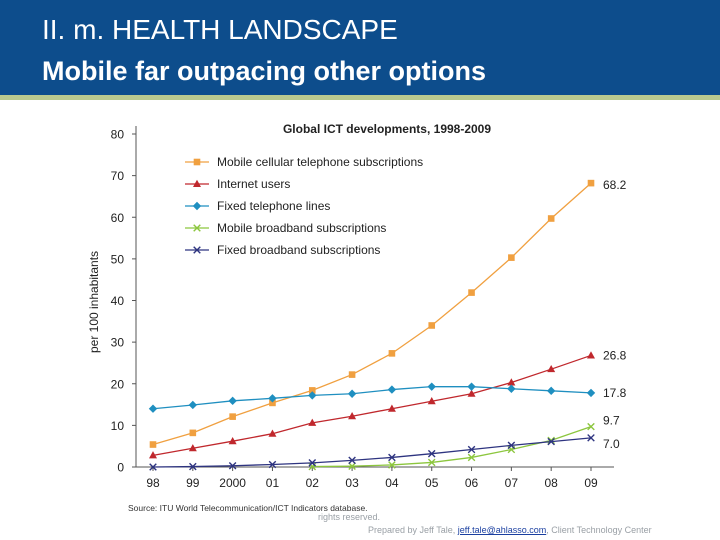  What do you see at coordinates (502, 530) in the screenshot?
I see `email-link: jeff.tale@ahlasso.com` at bounding box center [502, 530].